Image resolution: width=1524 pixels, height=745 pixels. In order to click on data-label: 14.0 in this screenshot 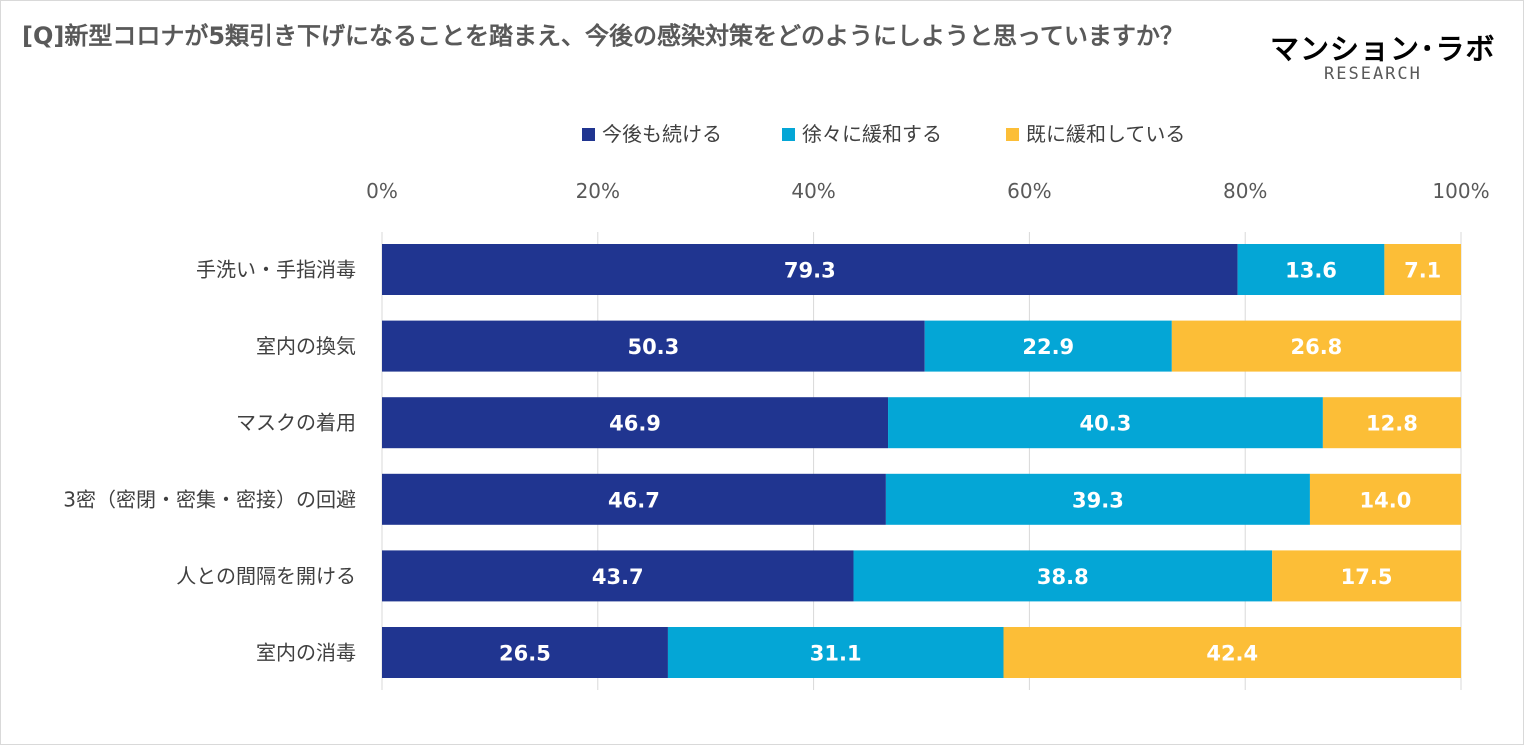, I will do `click(1386, 500)`.